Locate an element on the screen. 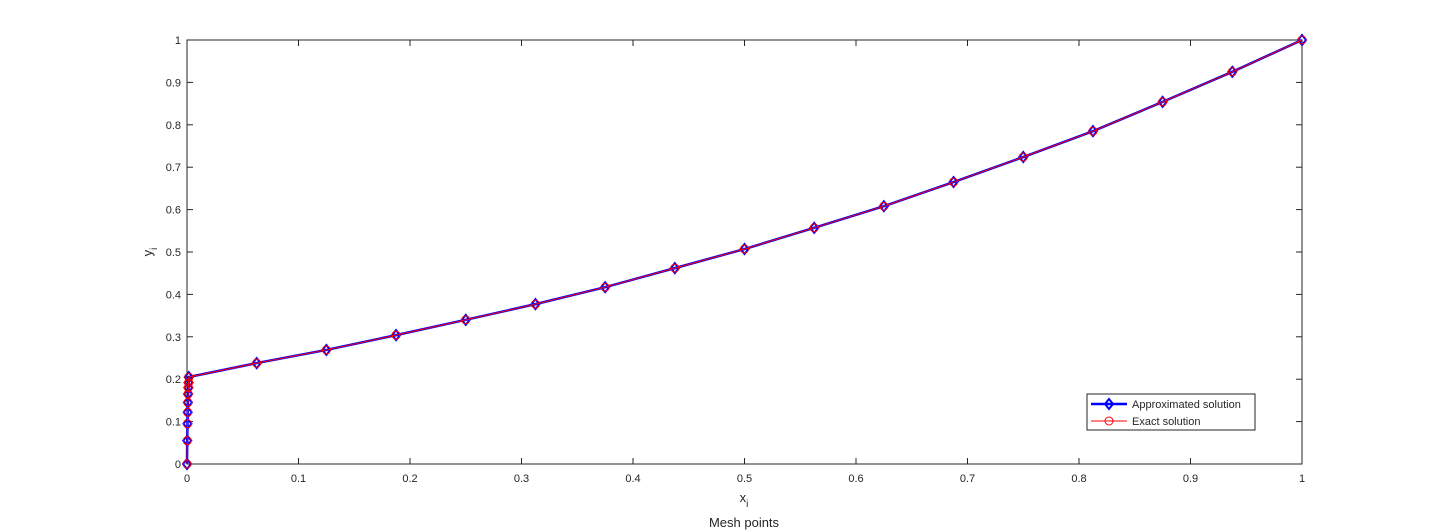  y-label-main: y is located at coordinates (147, 252).